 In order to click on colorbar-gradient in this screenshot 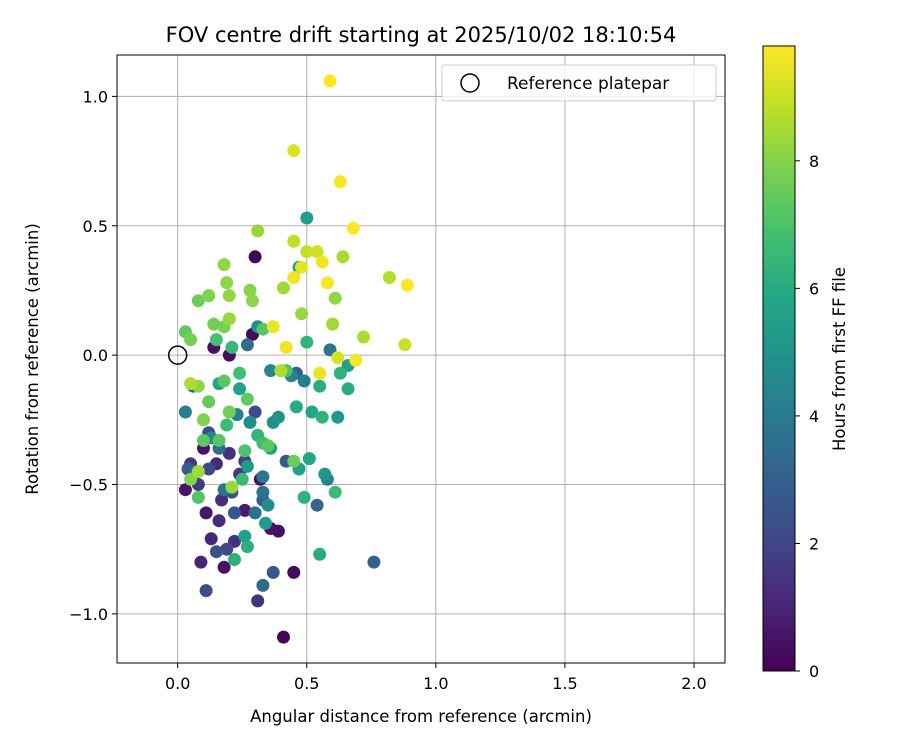, I will do `click(779, 358)`.